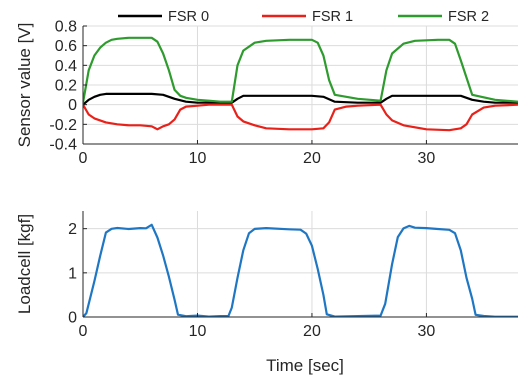 The image size is (519, 386). What do you see at coordinates (66, 86) in the screenshot?
I see `y-tick-label: 0.2` at bounding box center [66, 86].